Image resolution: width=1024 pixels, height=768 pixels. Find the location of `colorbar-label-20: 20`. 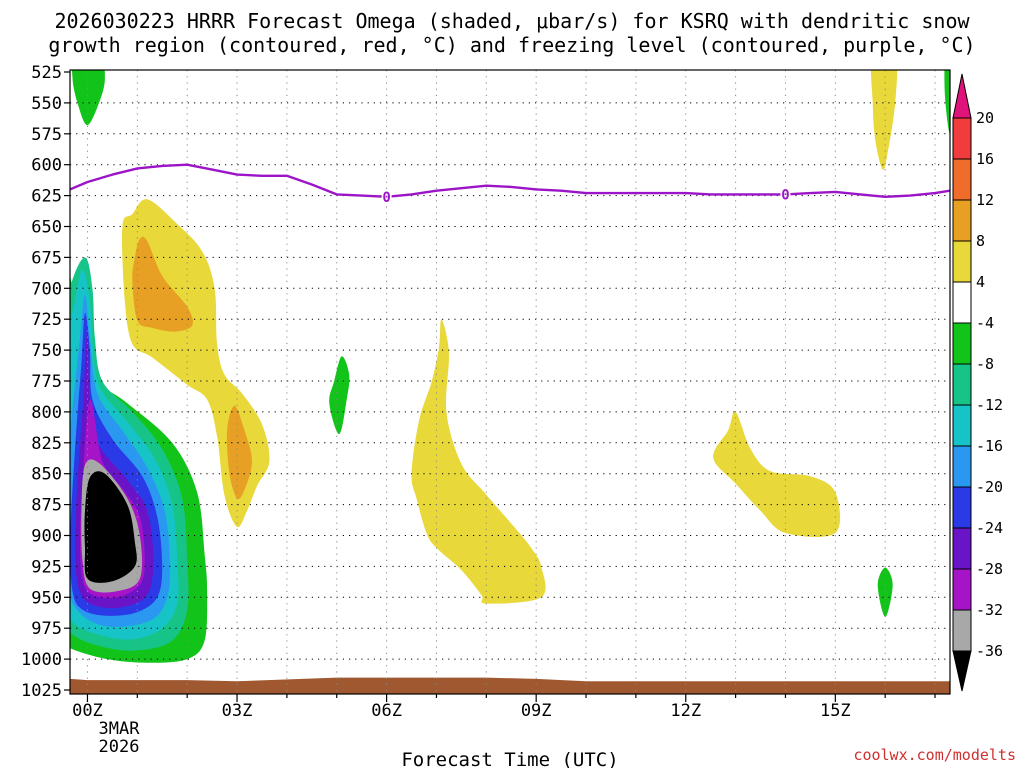

colorbar-label-20: 20 is located at coordinates (985, 118).